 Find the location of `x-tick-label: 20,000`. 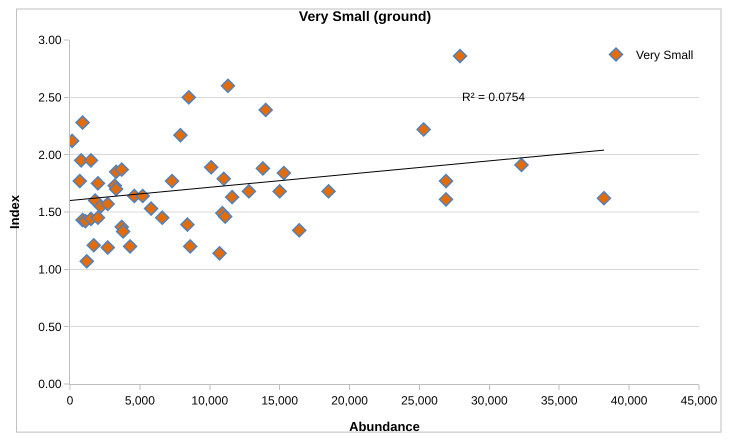

x-tick-label: 20,000 is located at coordinates (349, 400).